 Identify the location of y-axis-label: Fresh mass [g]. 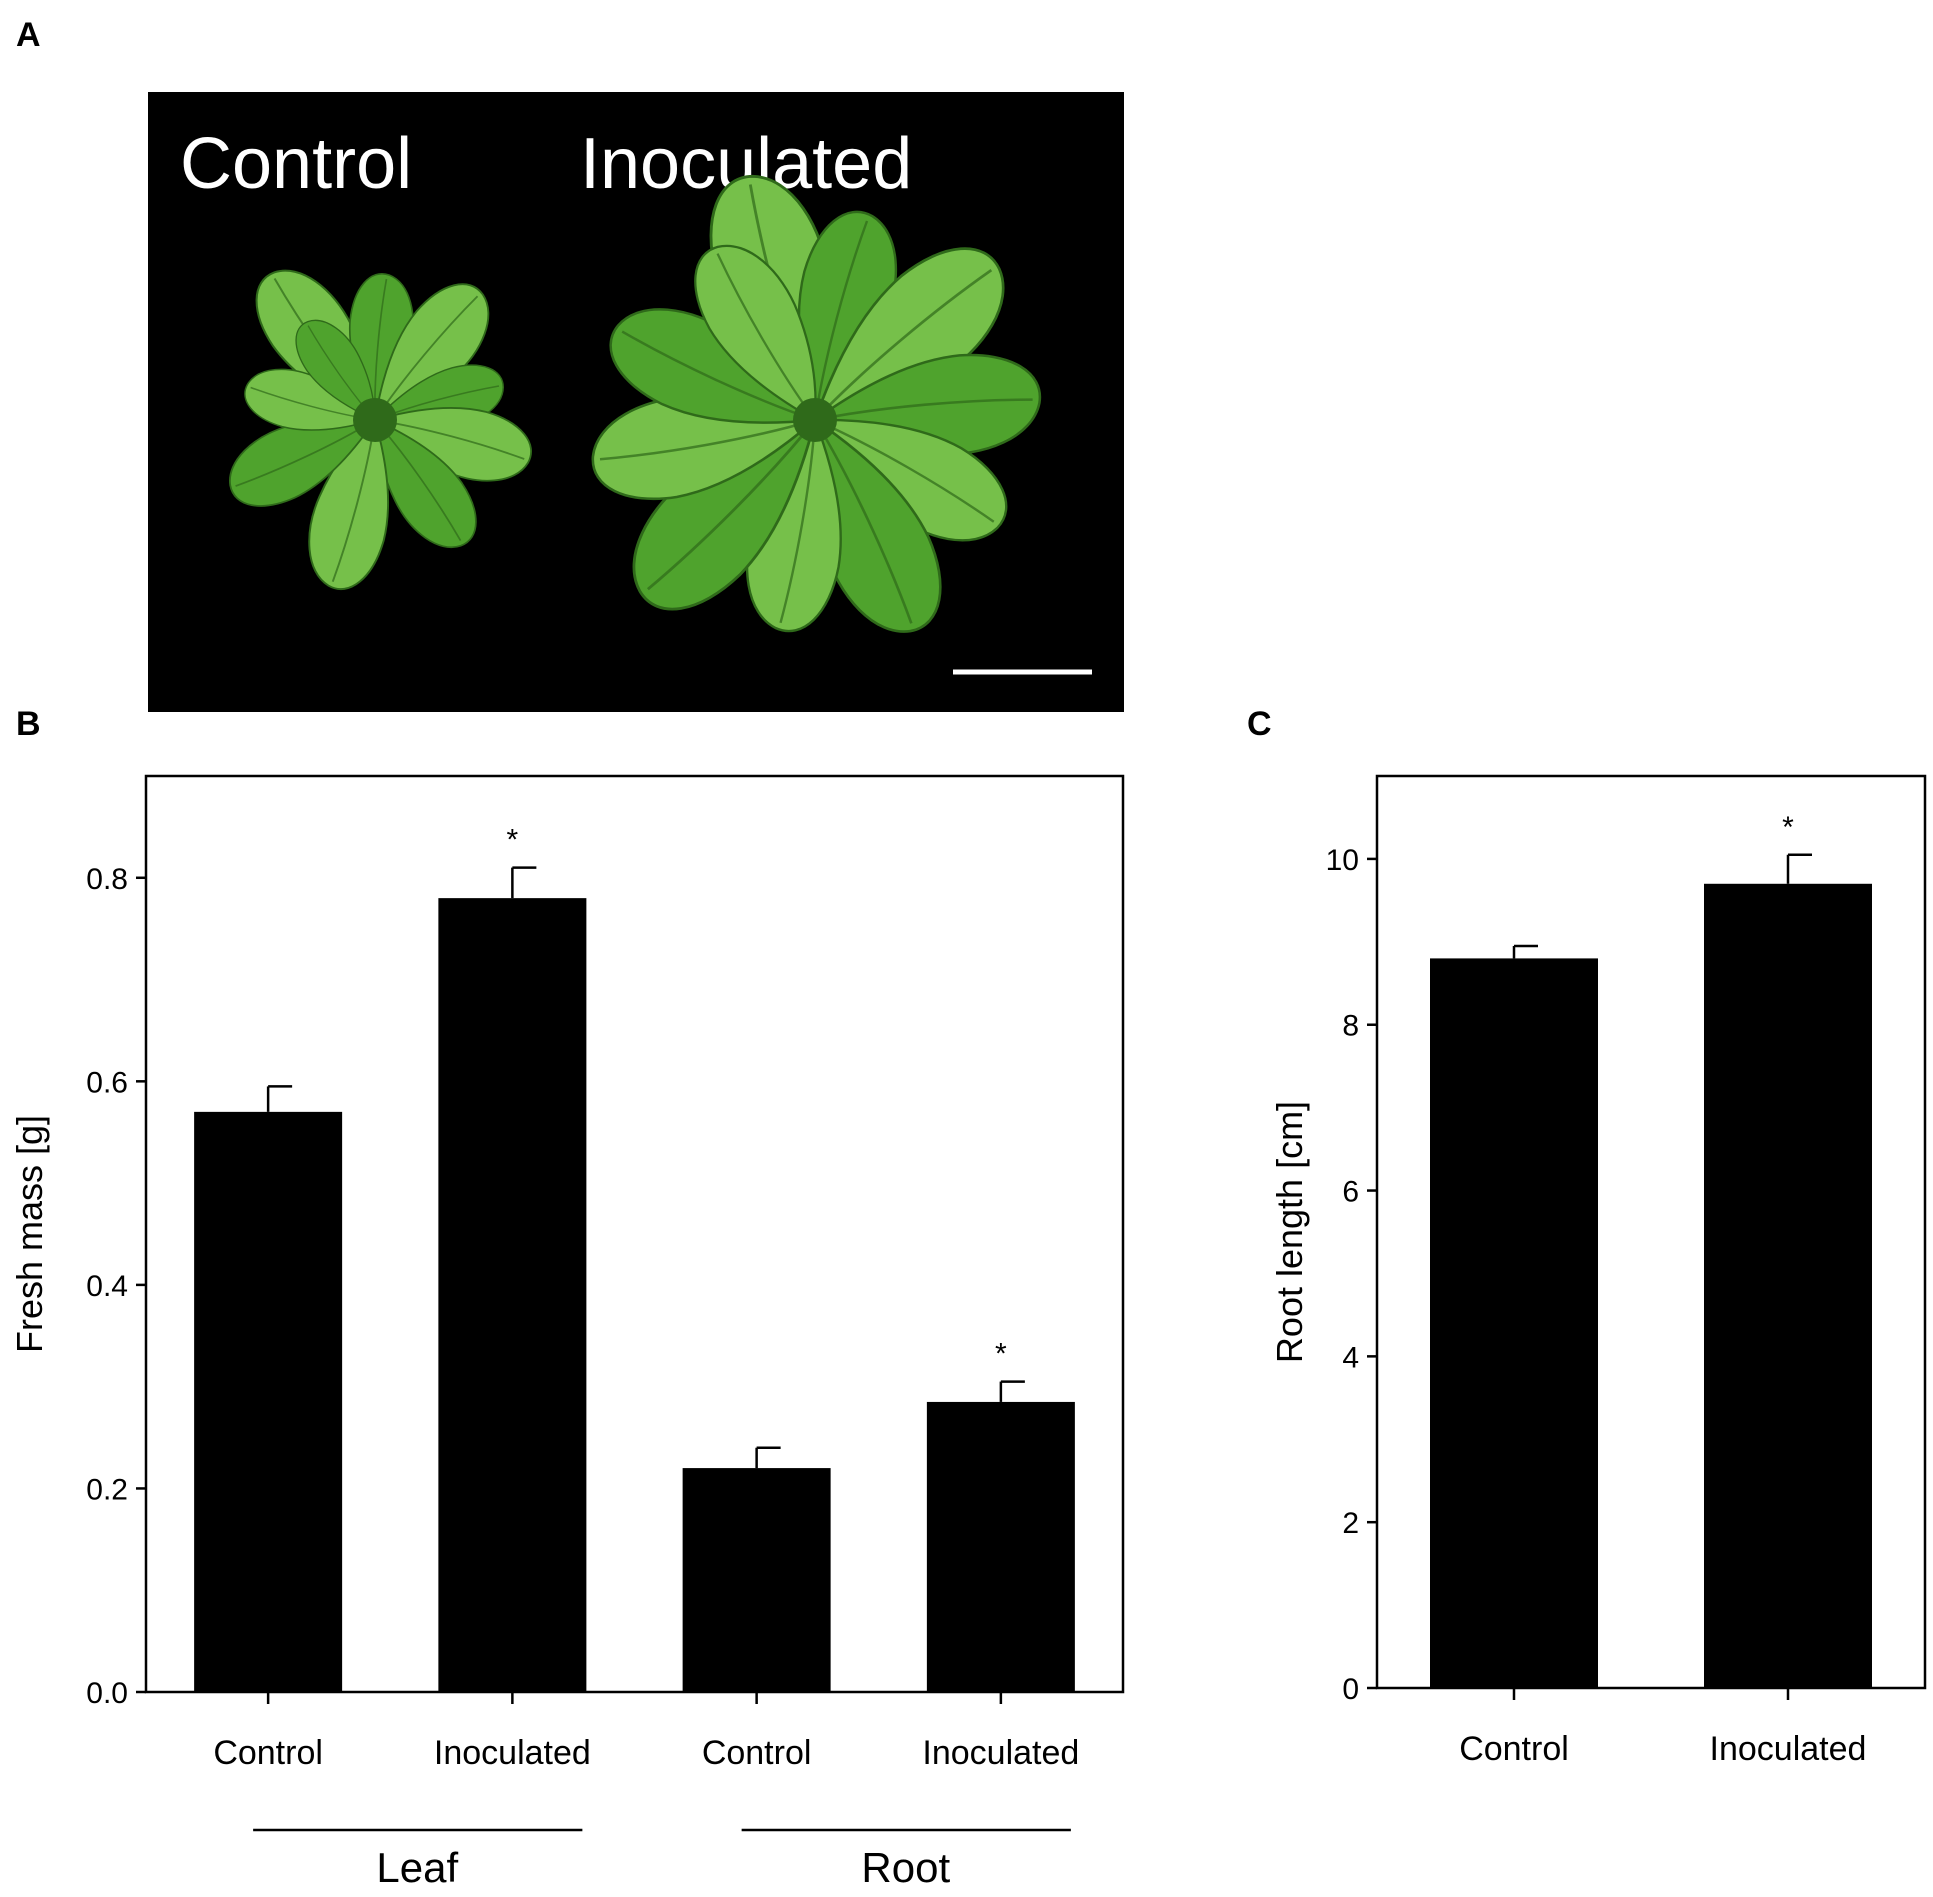
(29, 1234).